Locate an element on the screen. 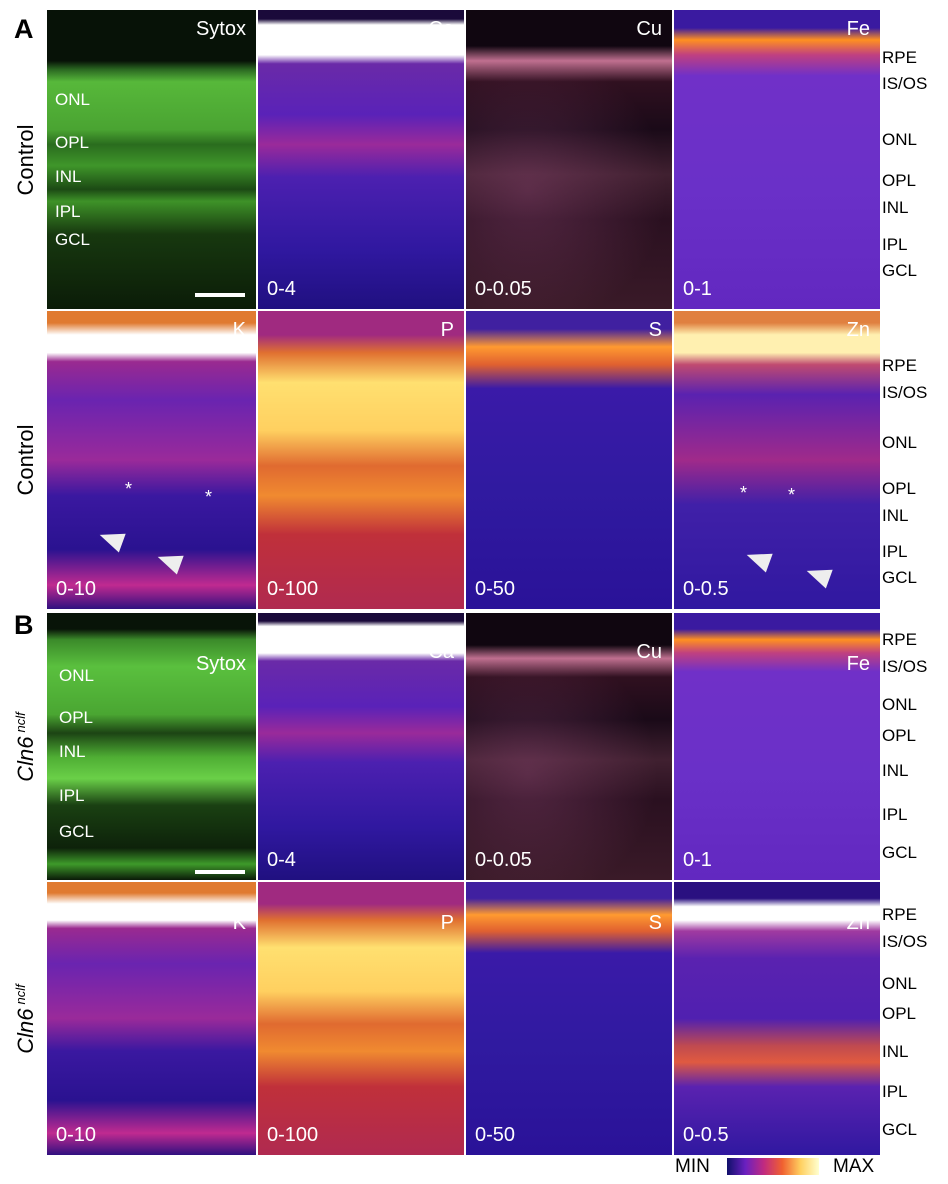 The image size is (948, 1184). map-panel: K 0-10 * * is located at coordinates (151, 460).